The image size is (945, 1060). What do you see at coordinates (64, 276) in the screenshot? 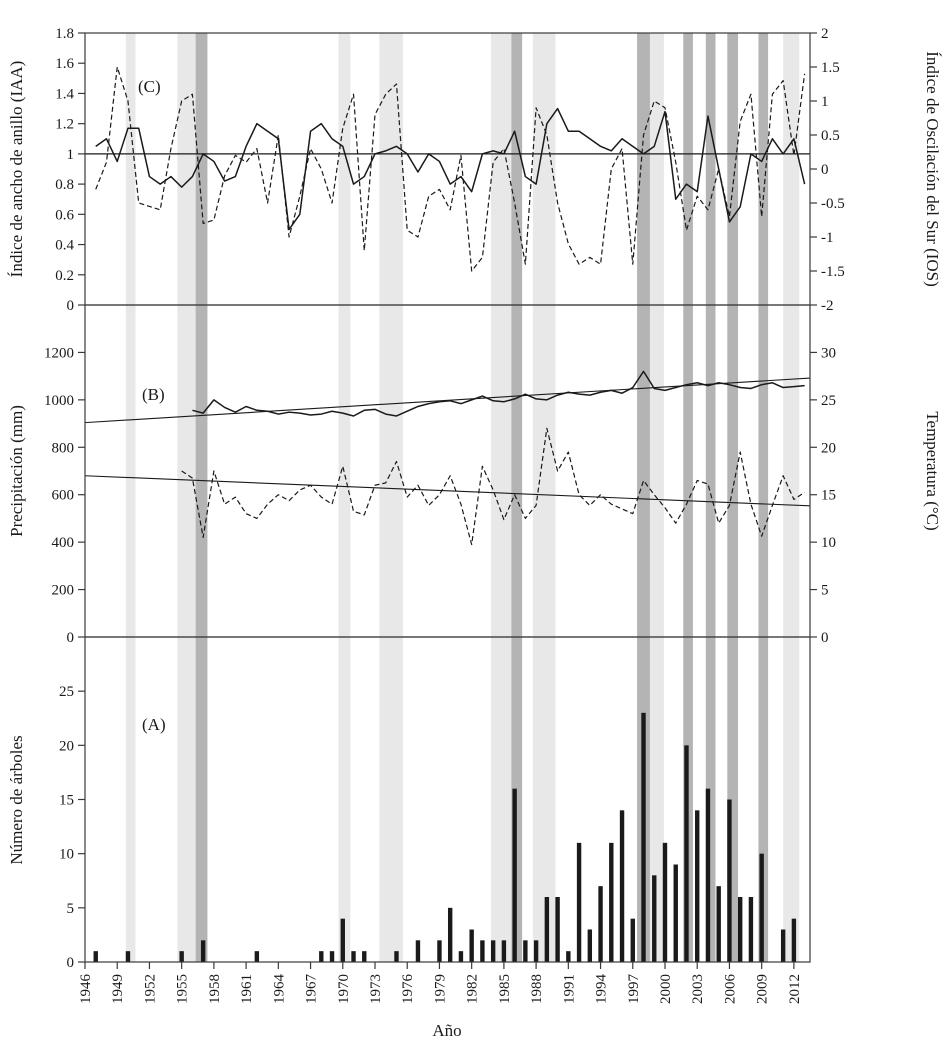
I see `y-tick-label: 0.2` at bounding box center [64, 276].